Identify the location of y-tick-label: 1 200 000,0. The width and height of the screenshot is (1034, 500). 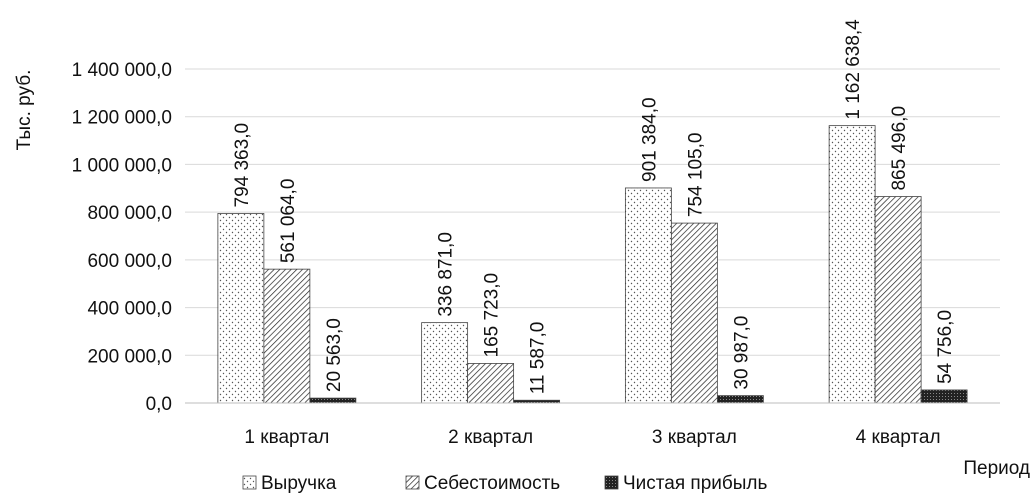
(122, 118).